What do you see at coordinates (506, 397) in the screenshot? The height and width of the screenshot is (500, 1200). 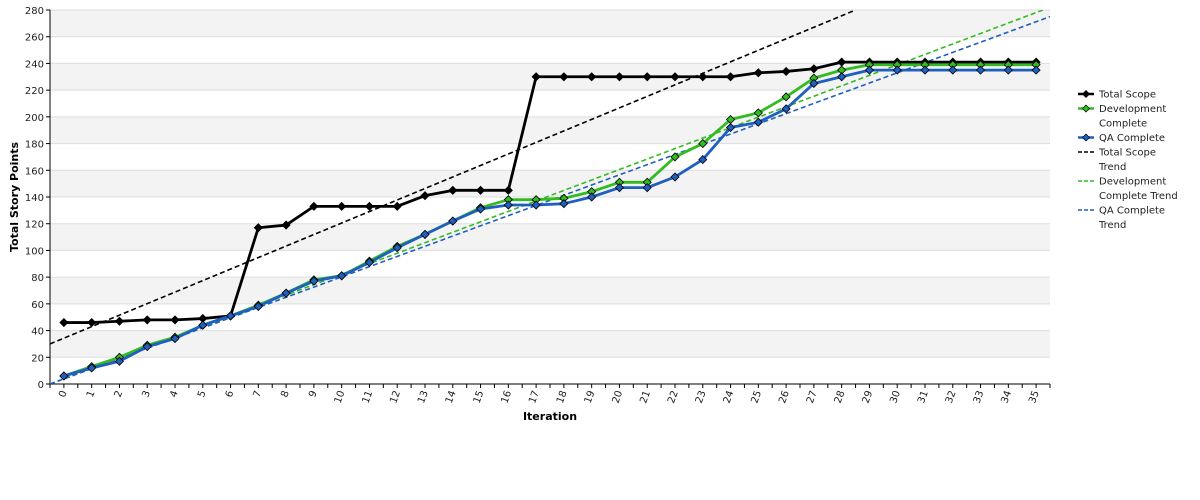 I see `x-tick-label: 16` at bounding box center [506, 397].